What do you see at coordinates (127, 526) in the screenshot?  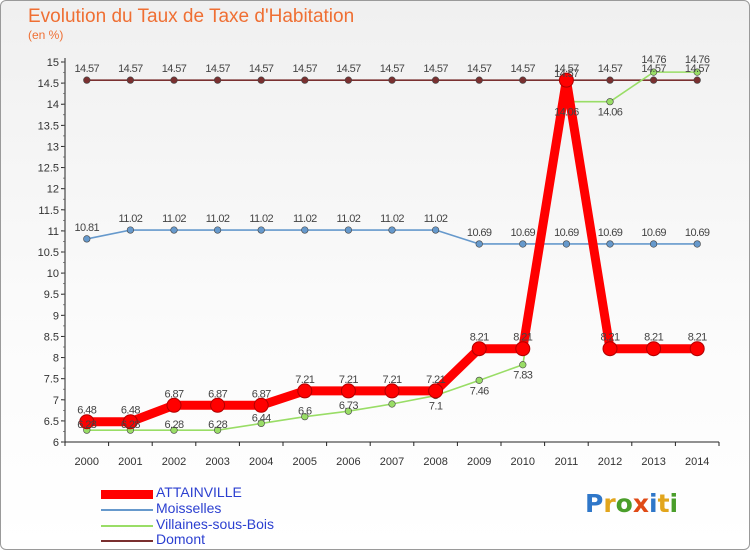 I see `legend-swatch-villaines` at bounding box center [127, 526].